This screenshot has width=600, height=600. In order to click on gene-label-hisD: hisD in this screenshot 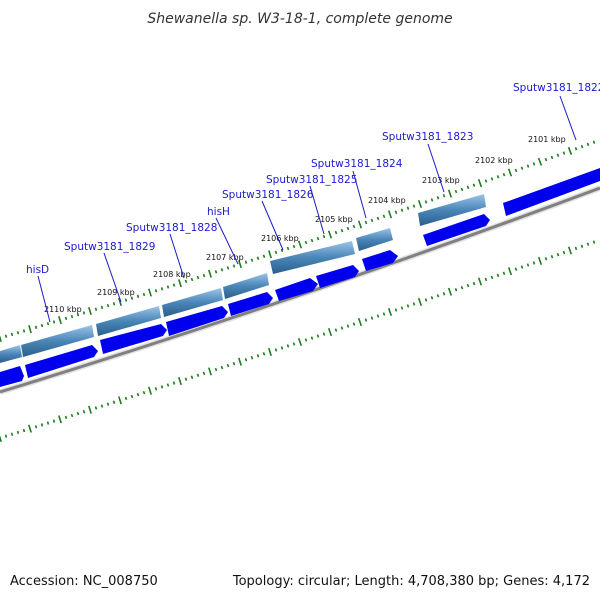, I will do `click(37, 270)`.